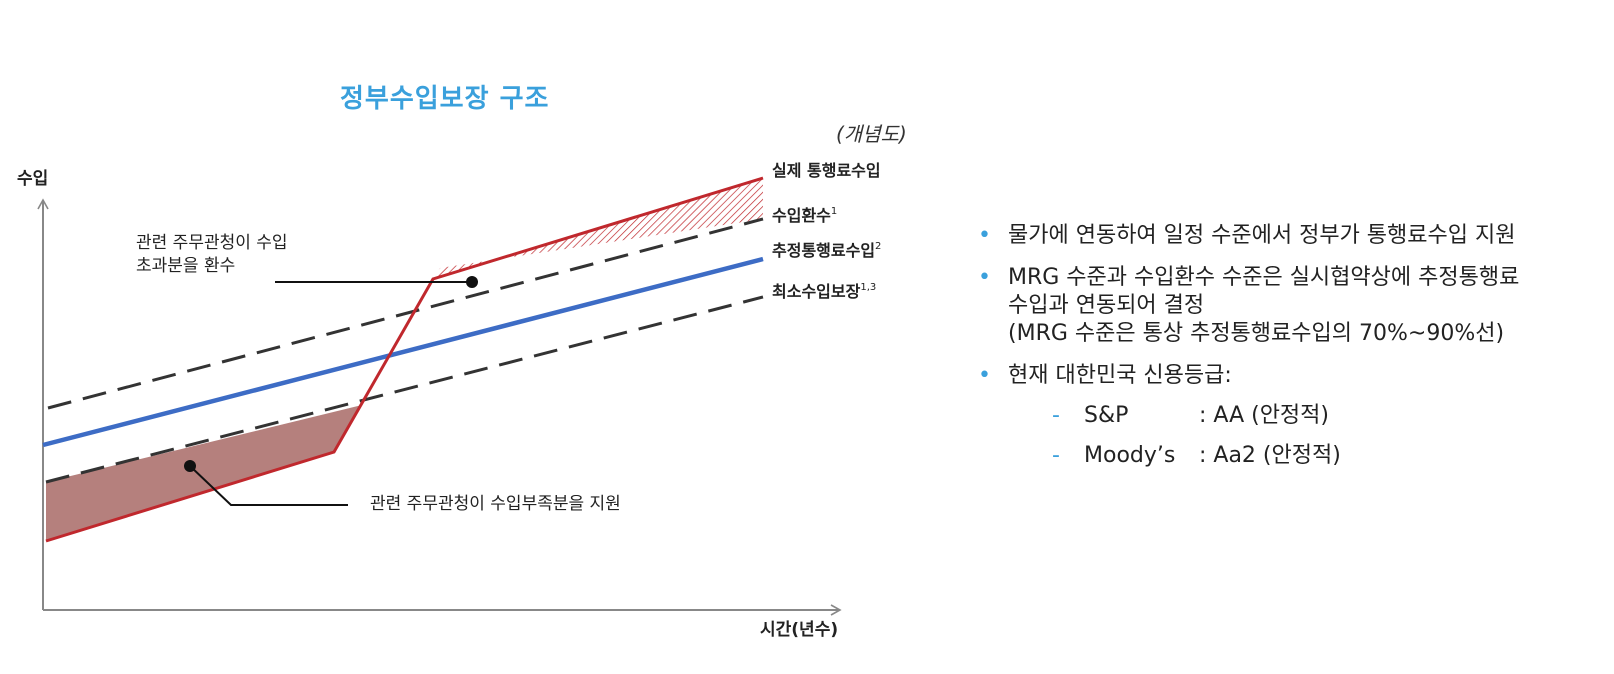 Image resolution: width=1614 pixels, height=674 pixels. Describe the element at coordinates (804, 215) in the screenshot. I see `clawback-label: 수입환수1` at that location.